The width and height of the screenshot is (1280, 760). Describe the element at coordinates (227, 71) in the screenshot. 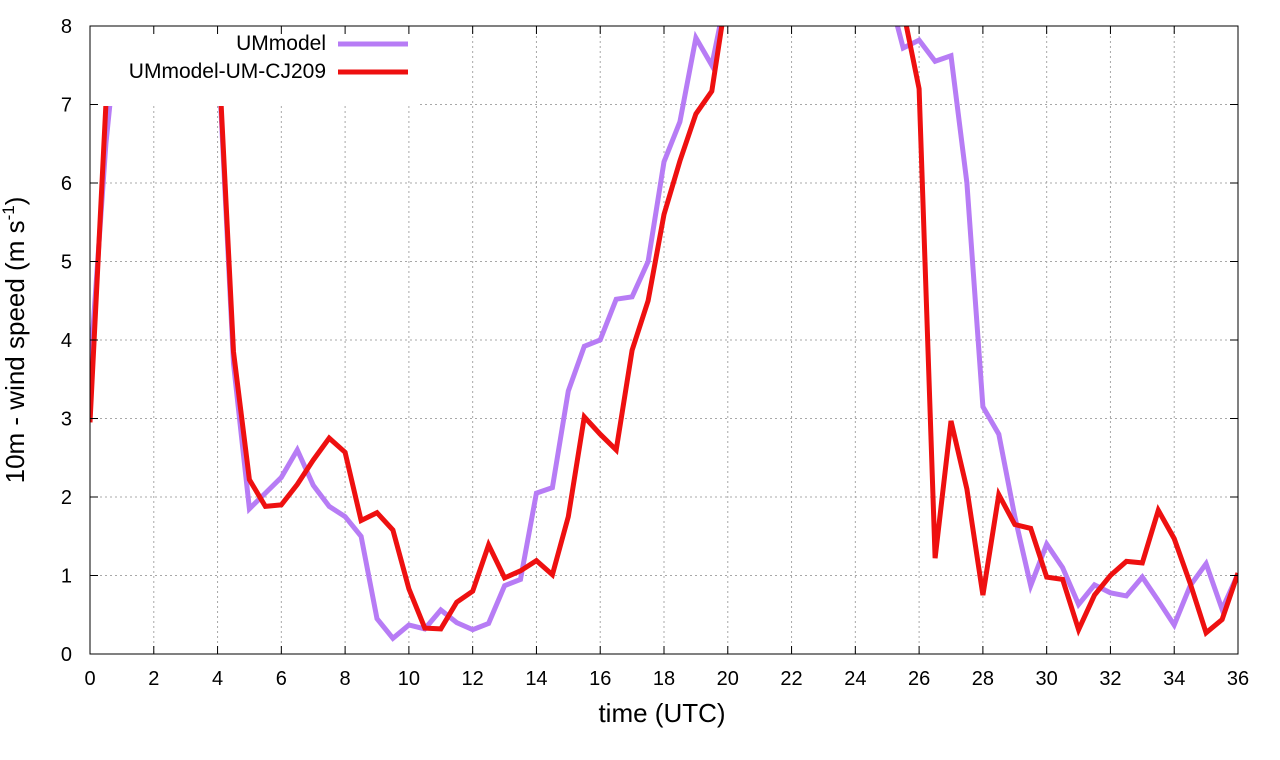

I see `legend-label-ummodel-um-cj209: UMmodel-UM-CJ209` at that location.